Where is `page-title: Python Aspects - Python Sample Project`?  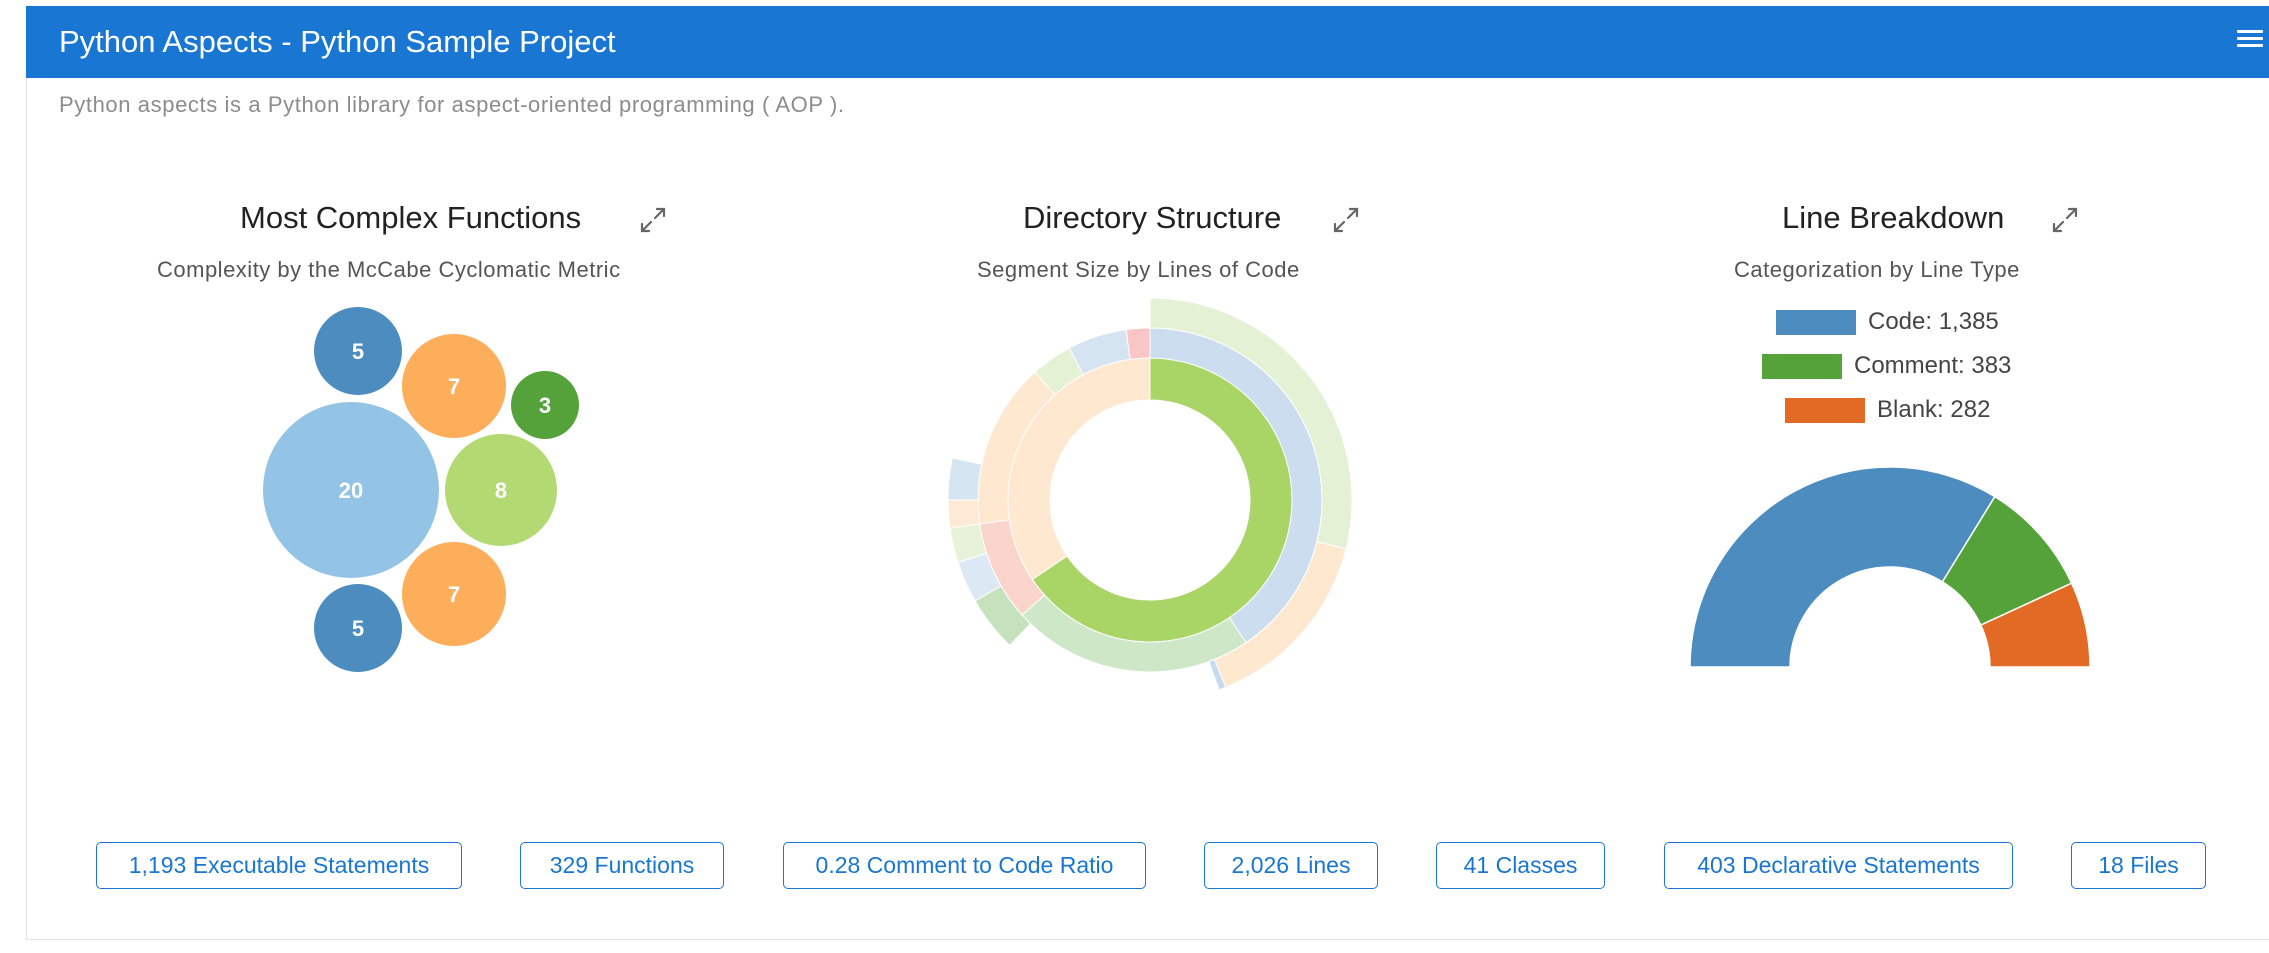 page-title: Python Aspects - Python Sample Project is located at coordinates (337, 41).